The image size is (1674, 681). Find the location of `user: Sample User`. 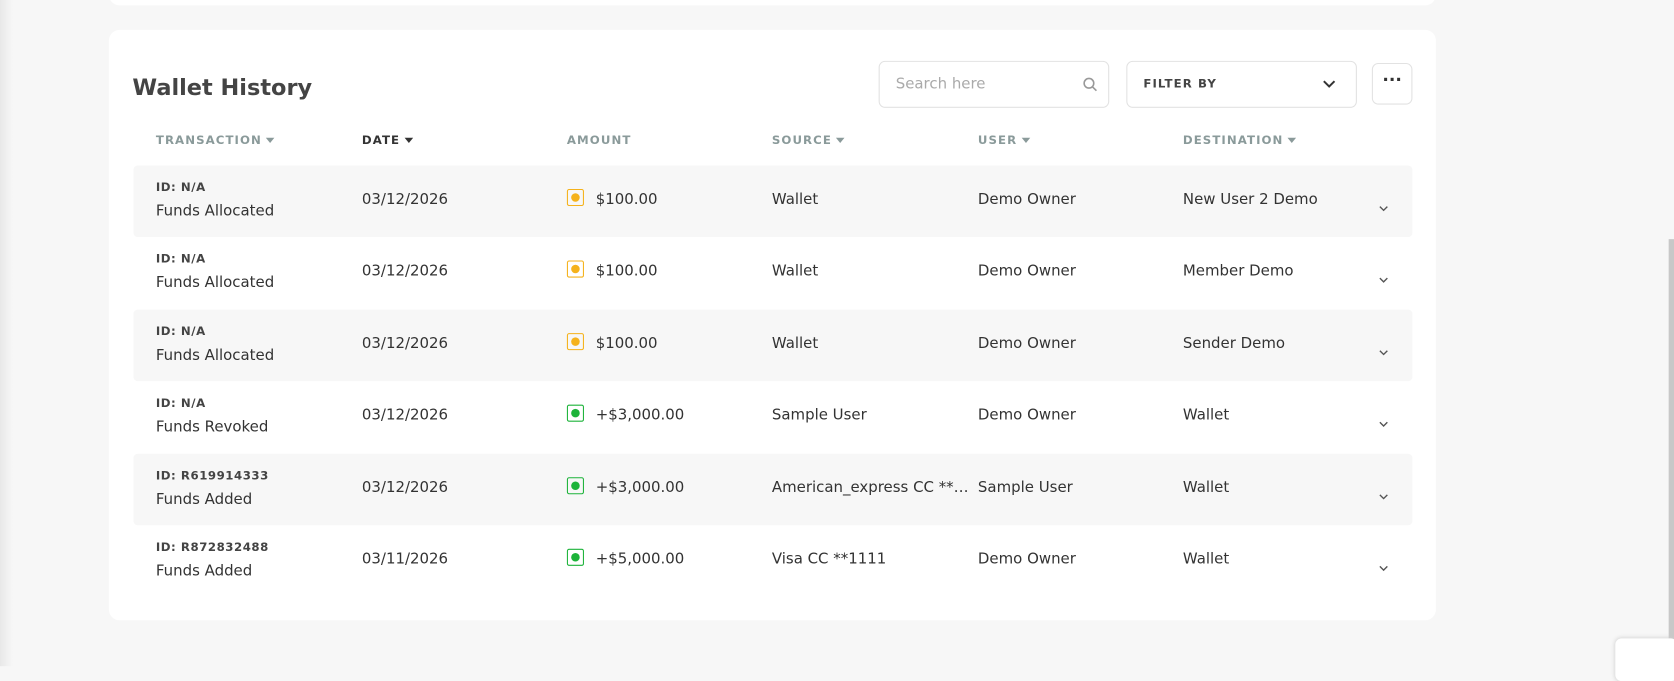

user: Sample User is located at coordinates (1025, 487).